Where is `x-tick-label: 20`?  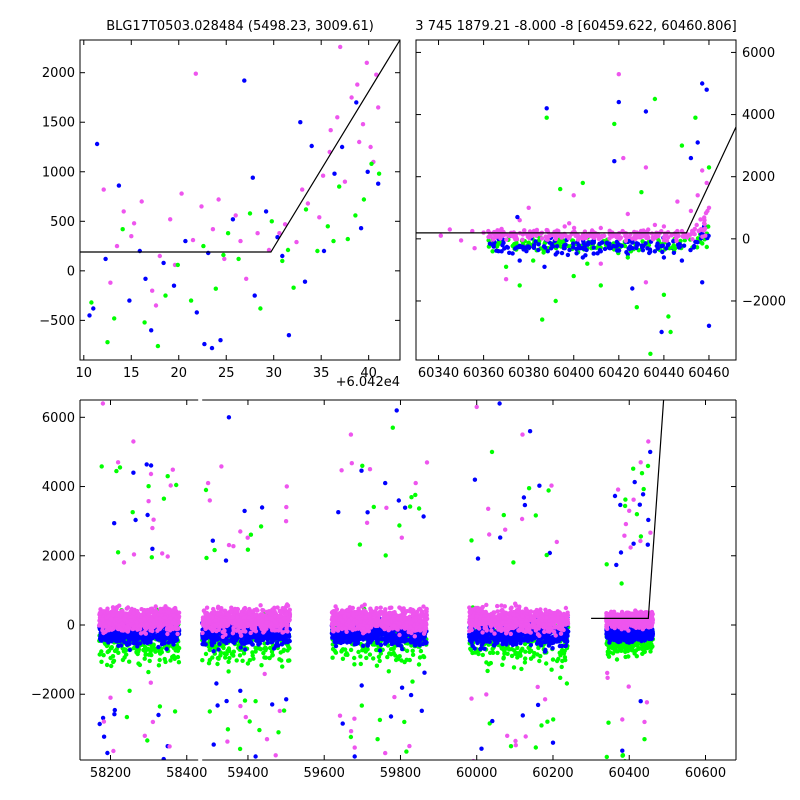 x-tick-label: 20 is located at coordinates (178, 373).